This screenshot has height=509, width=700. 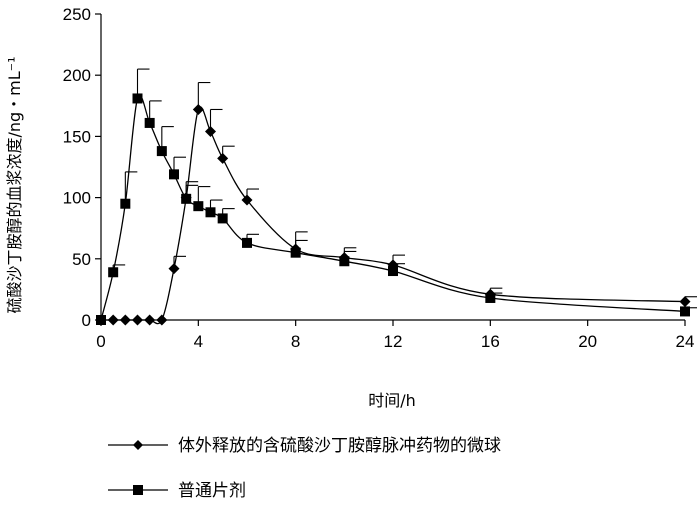 What do you see at coordinates (198, 341) in the screenshot?
I see `x-tick-label: 4` at bounding box center [198, 341].